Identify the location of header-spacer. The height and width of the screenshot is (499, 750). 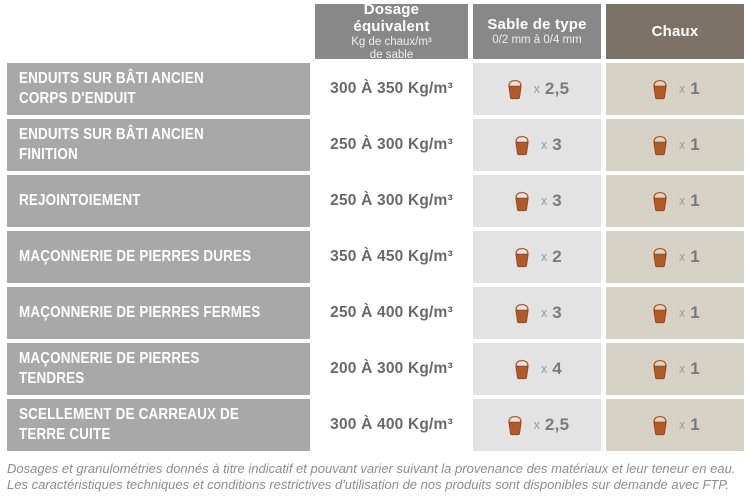
(158, 31).